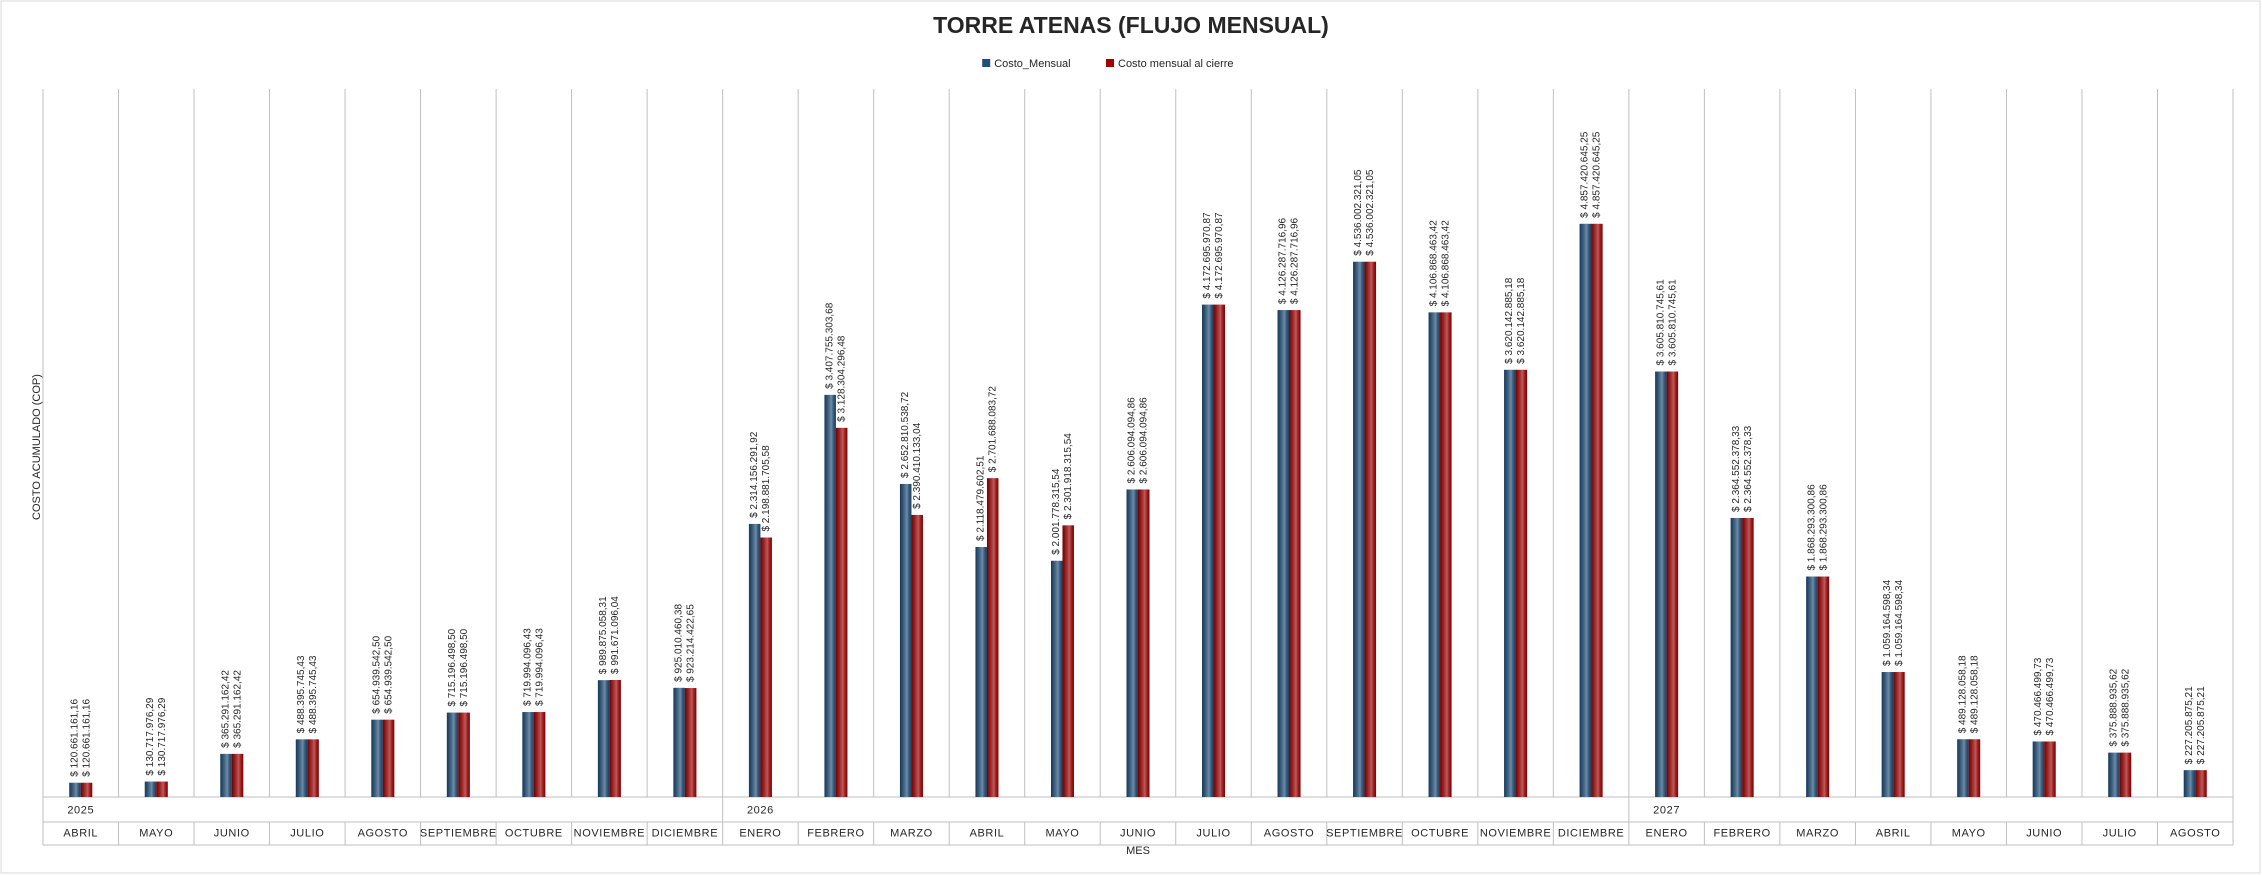 Image resolution: width=2262 pixels, height=875 pixels. I want to click on value-label: $ 989.875.058,31, so click(603, 635).